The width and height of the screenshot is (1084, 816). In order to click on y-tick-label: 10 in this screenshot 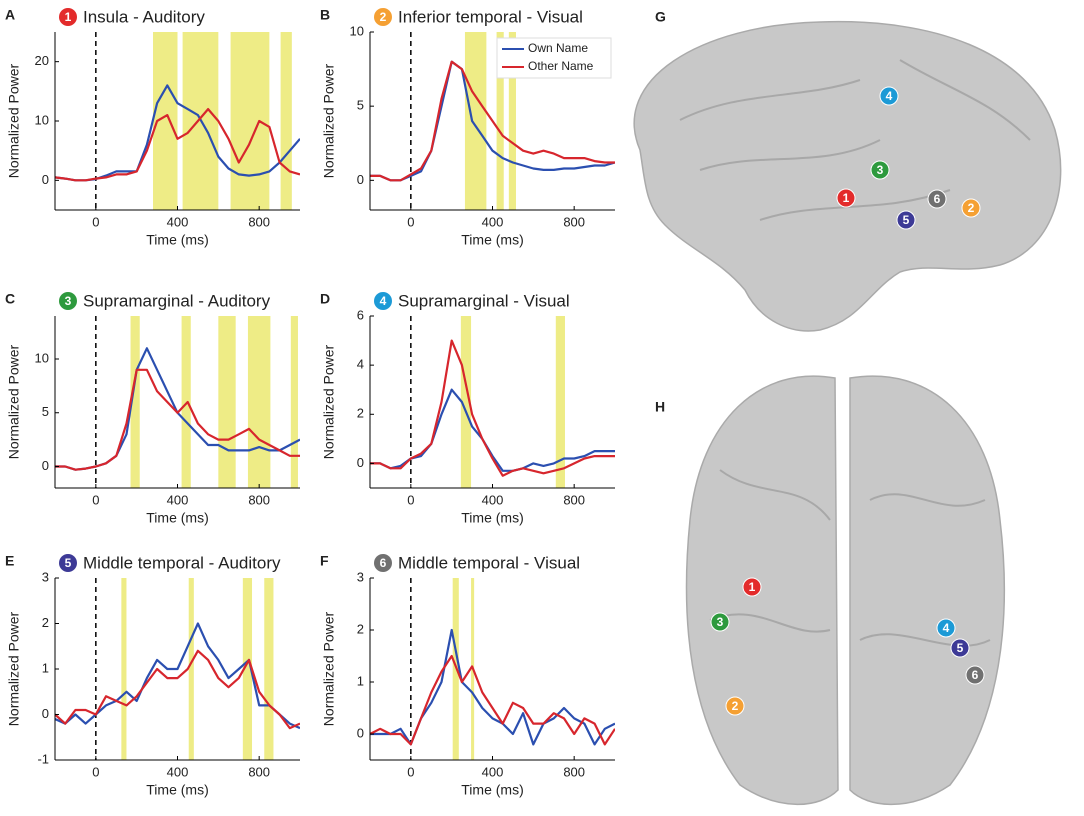, I will do `click(42, 119)`.